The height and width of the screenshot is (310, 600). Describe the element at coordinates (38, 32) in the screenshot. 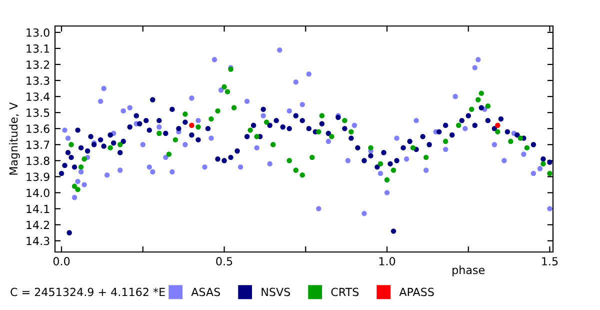

I see `y-tick-label: 13.0` at that location.